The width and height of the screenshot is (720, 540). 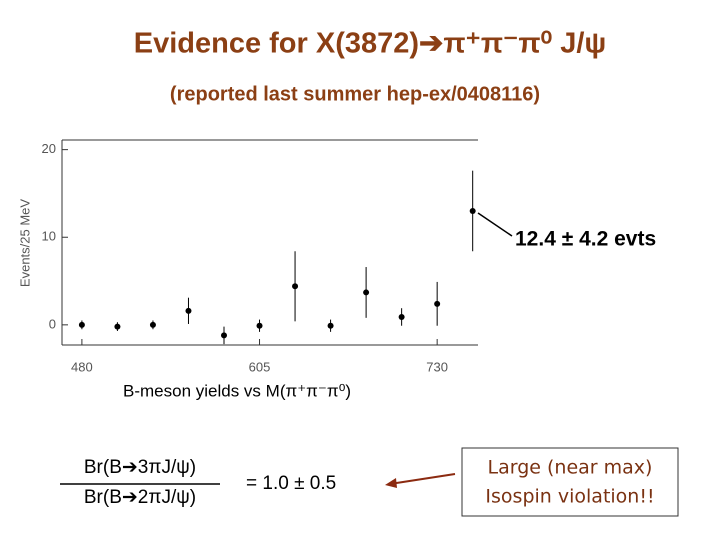 I want to click on y-tick-label: 10, so click(x=49, y=236).